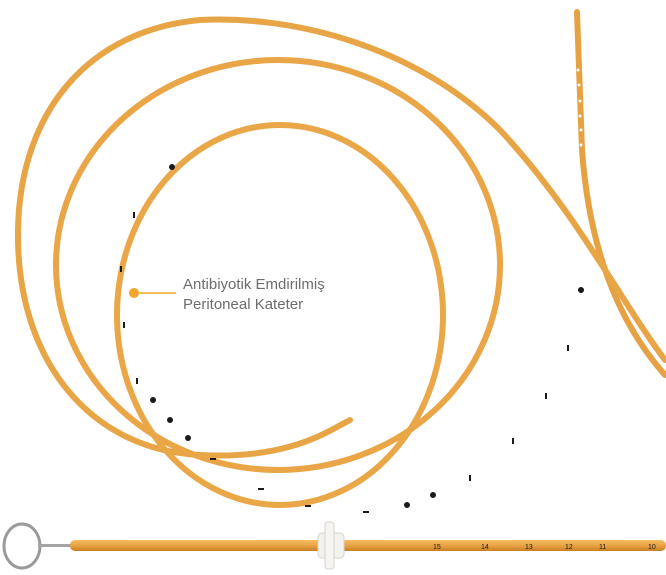 This screenshot has height=575, width=666. Describe the element at coordinates (331, 545) in the screenshot. I see `luer-connector` at that location.